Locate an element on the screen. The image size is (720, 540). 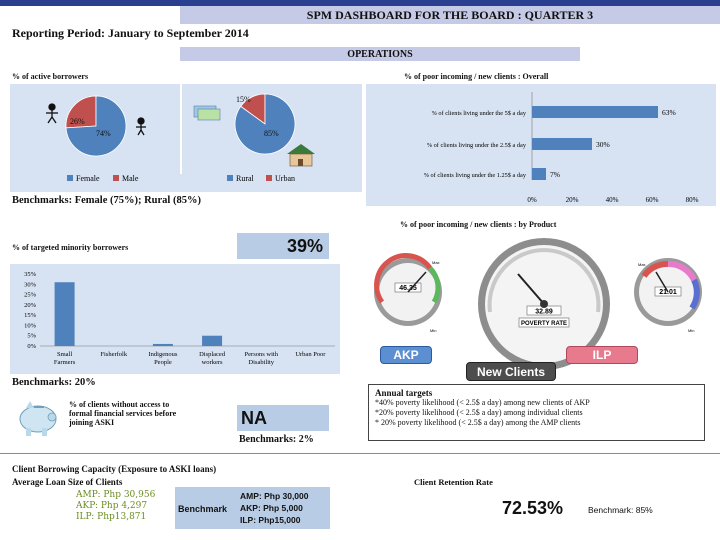
vbar-tick-label: 25% is located at coordinates (30, 295).